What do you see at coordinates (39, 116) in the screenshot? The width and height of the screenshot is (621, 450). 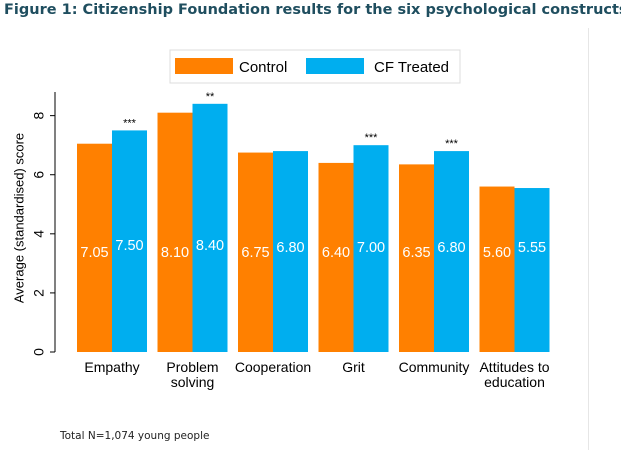 I see `y-tick-label: 8` at bounding box center [39, 116].